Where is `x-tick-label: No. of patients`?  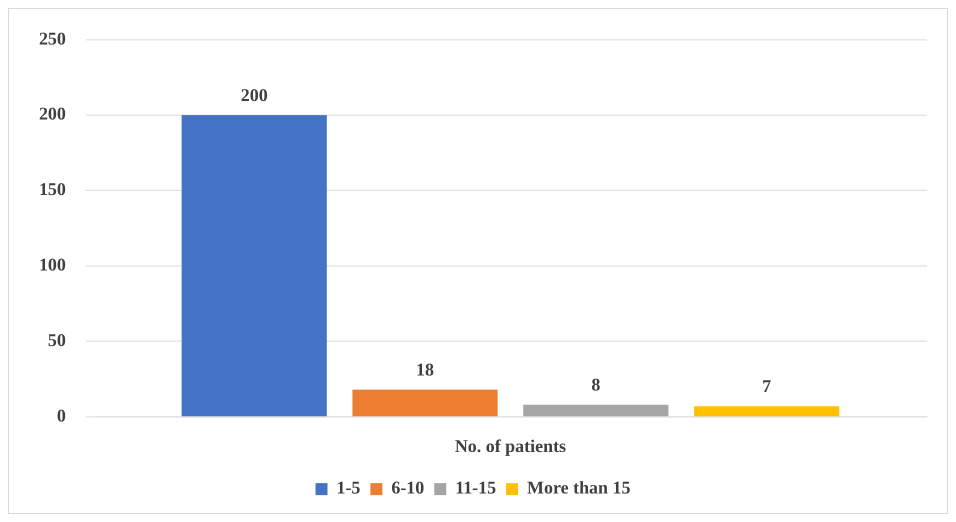 x-tick-label: No. of patients is located at coordinates (510, 446).